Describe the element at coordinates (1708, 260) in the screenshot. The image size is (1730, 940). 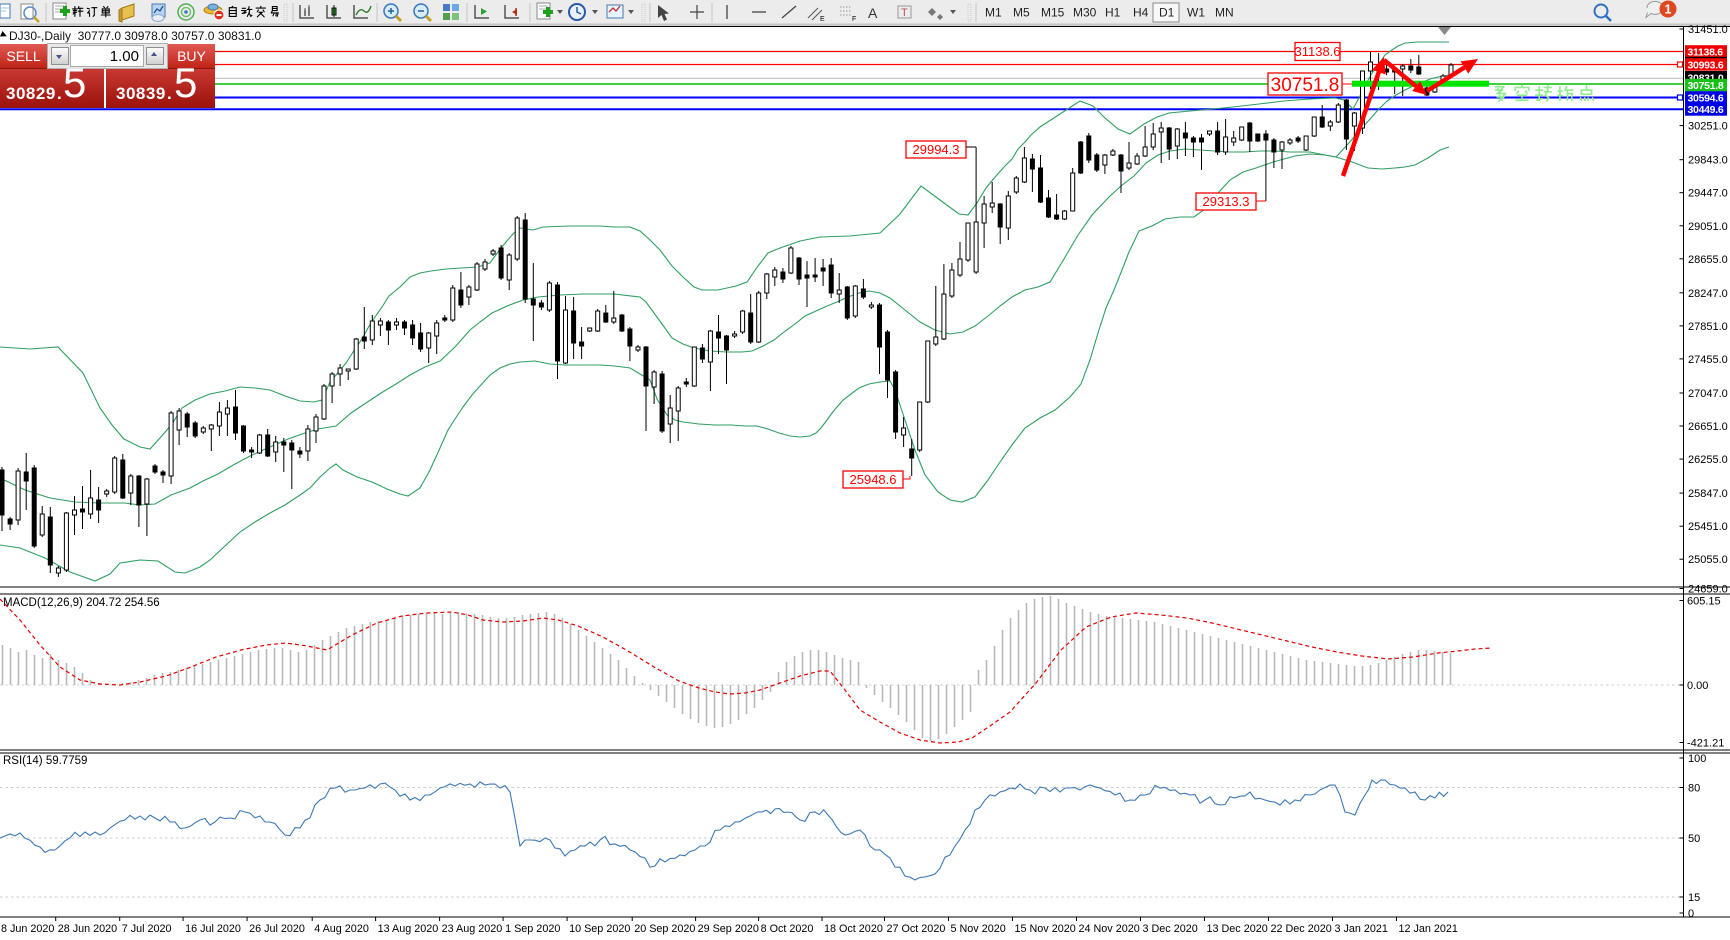
I see `svg-text: 28655.0` at that location.